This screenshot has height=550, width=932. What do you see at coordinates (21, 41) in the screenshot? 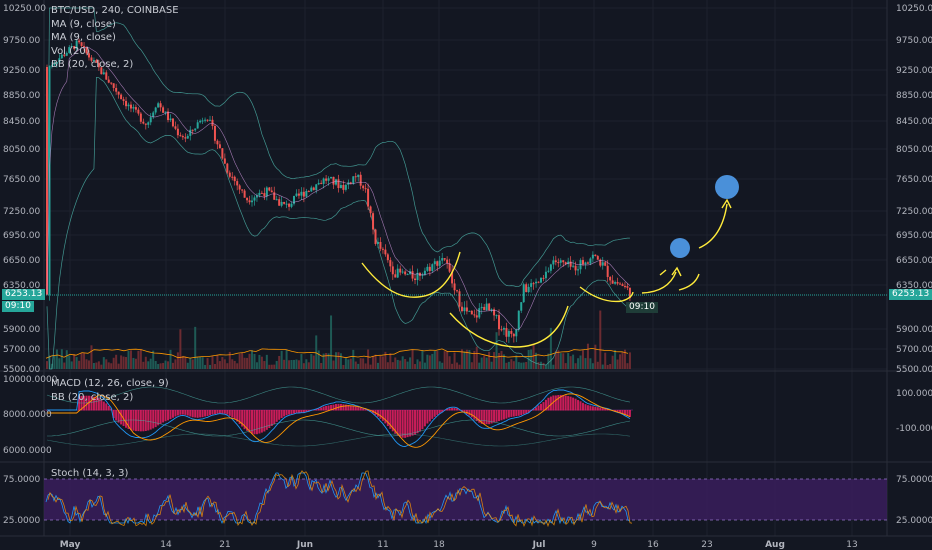
I see `y-tick-left: 9750.00` at bounding box center [21, 41].